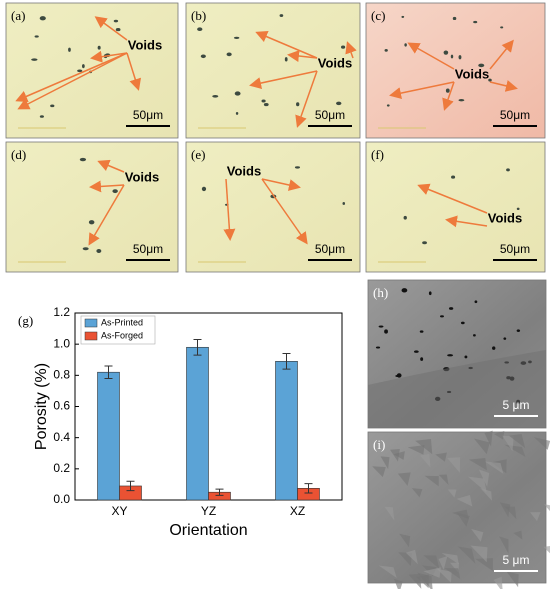 This screenshot has height=589, width=550. Describe the element at coordinates (377, 154) in the screenshot. I see `panel-label: (f)` at that location.